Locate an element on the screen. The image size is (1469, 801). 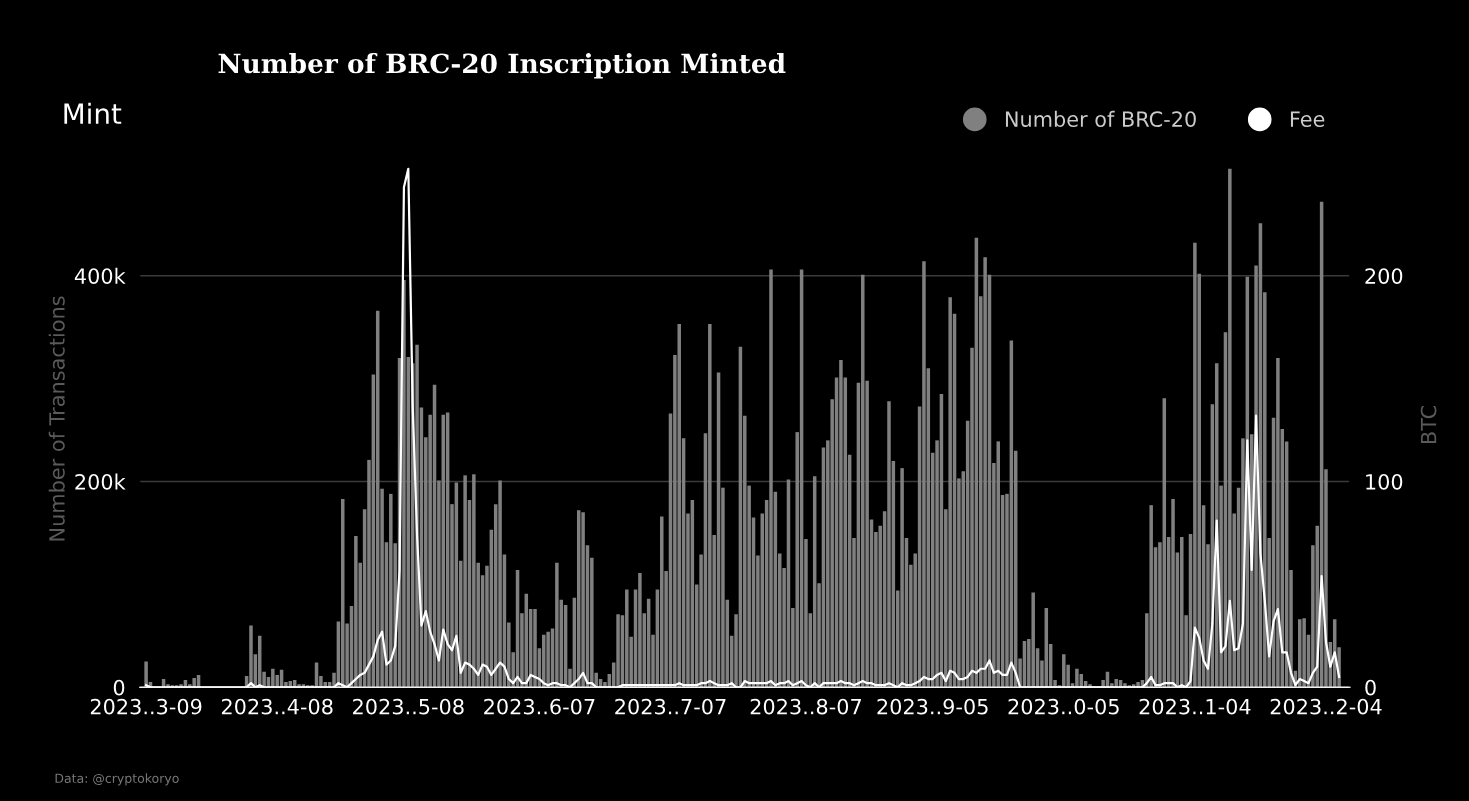
chart-subtitle: Mint is located at coordinates (93, 113).